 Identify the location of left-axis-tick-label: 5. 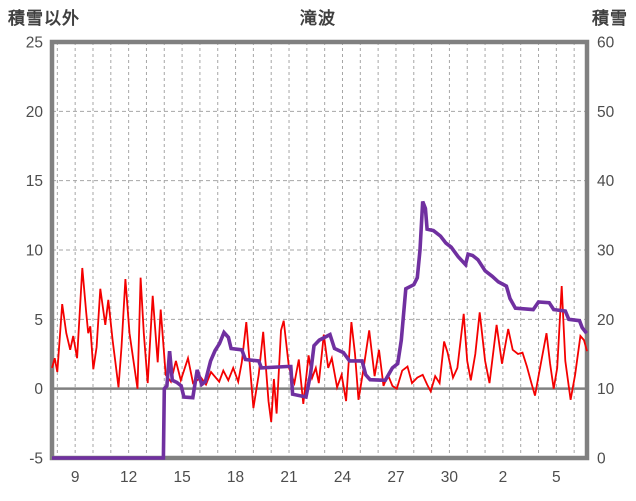
(38, 320).